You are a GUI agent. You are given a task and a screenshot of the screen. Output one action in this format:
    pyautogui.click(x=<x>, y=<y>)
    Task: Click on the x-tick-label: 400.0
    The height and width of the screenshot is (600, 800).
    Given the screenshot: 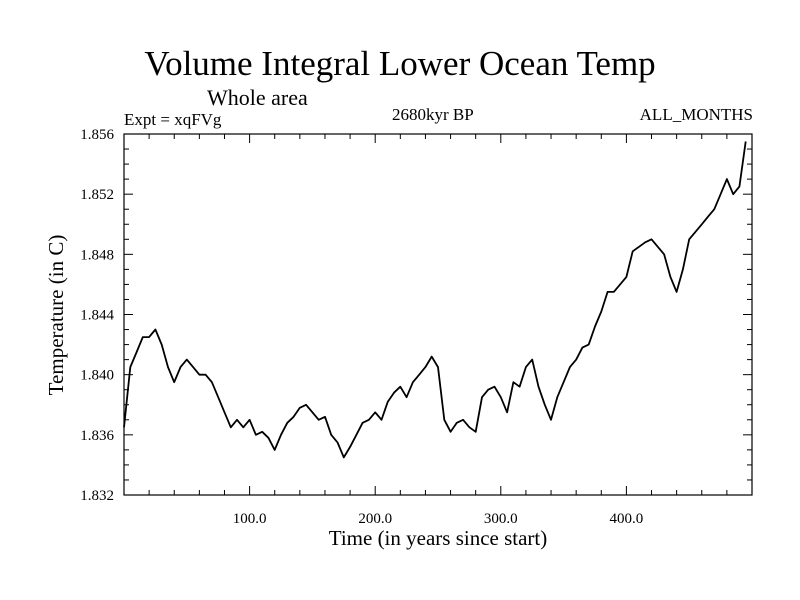 What is the action you would take?
    pyautogui.click(x=627, y=519)
    